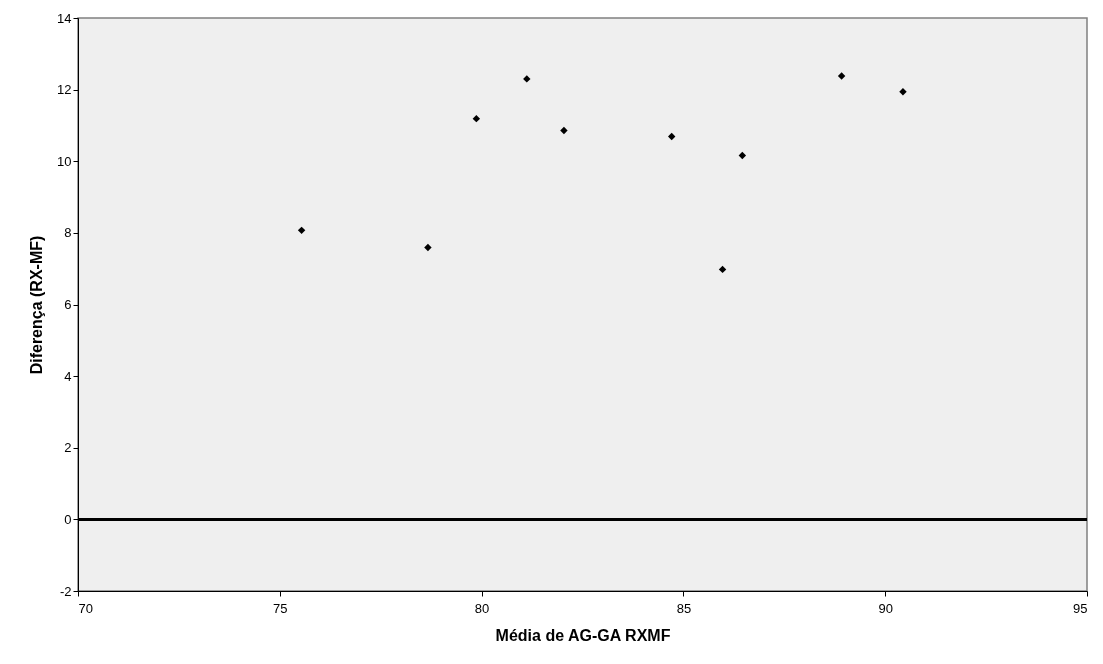  I want to click on y-tick-label: -2, so click(65, 591).